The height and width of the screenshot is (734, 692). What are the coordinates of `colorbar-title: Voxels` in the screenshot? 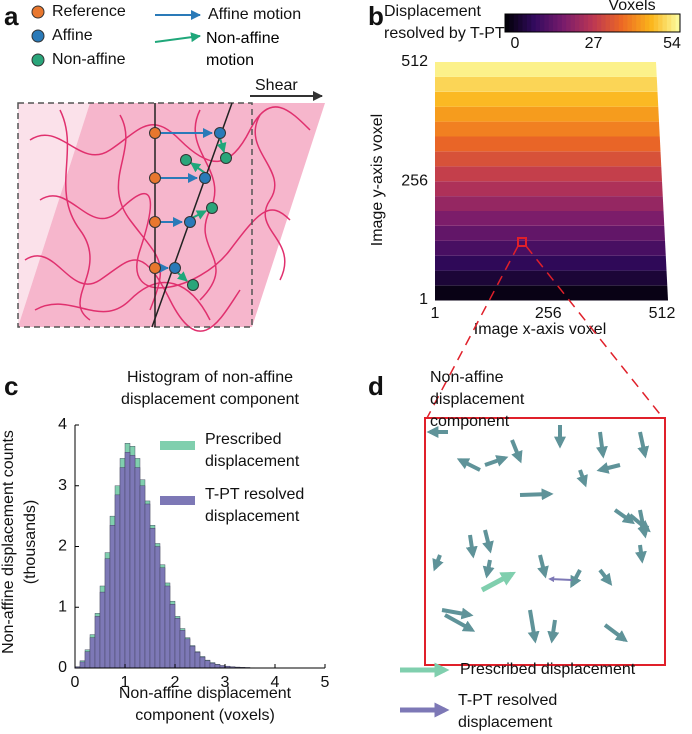 It's located at (631, 7).